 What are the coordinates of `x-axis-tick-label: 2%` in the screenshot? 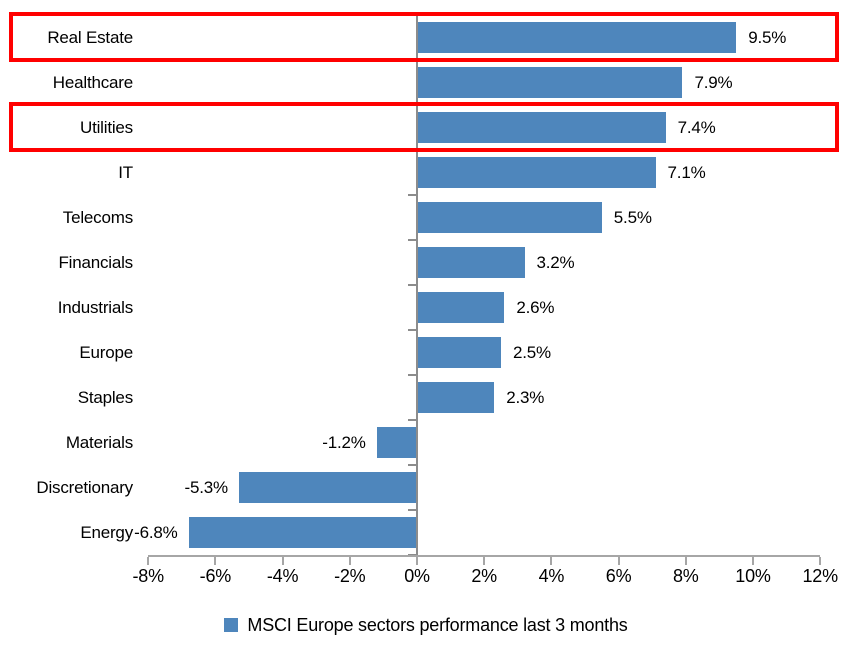 It's located at (484, 576).